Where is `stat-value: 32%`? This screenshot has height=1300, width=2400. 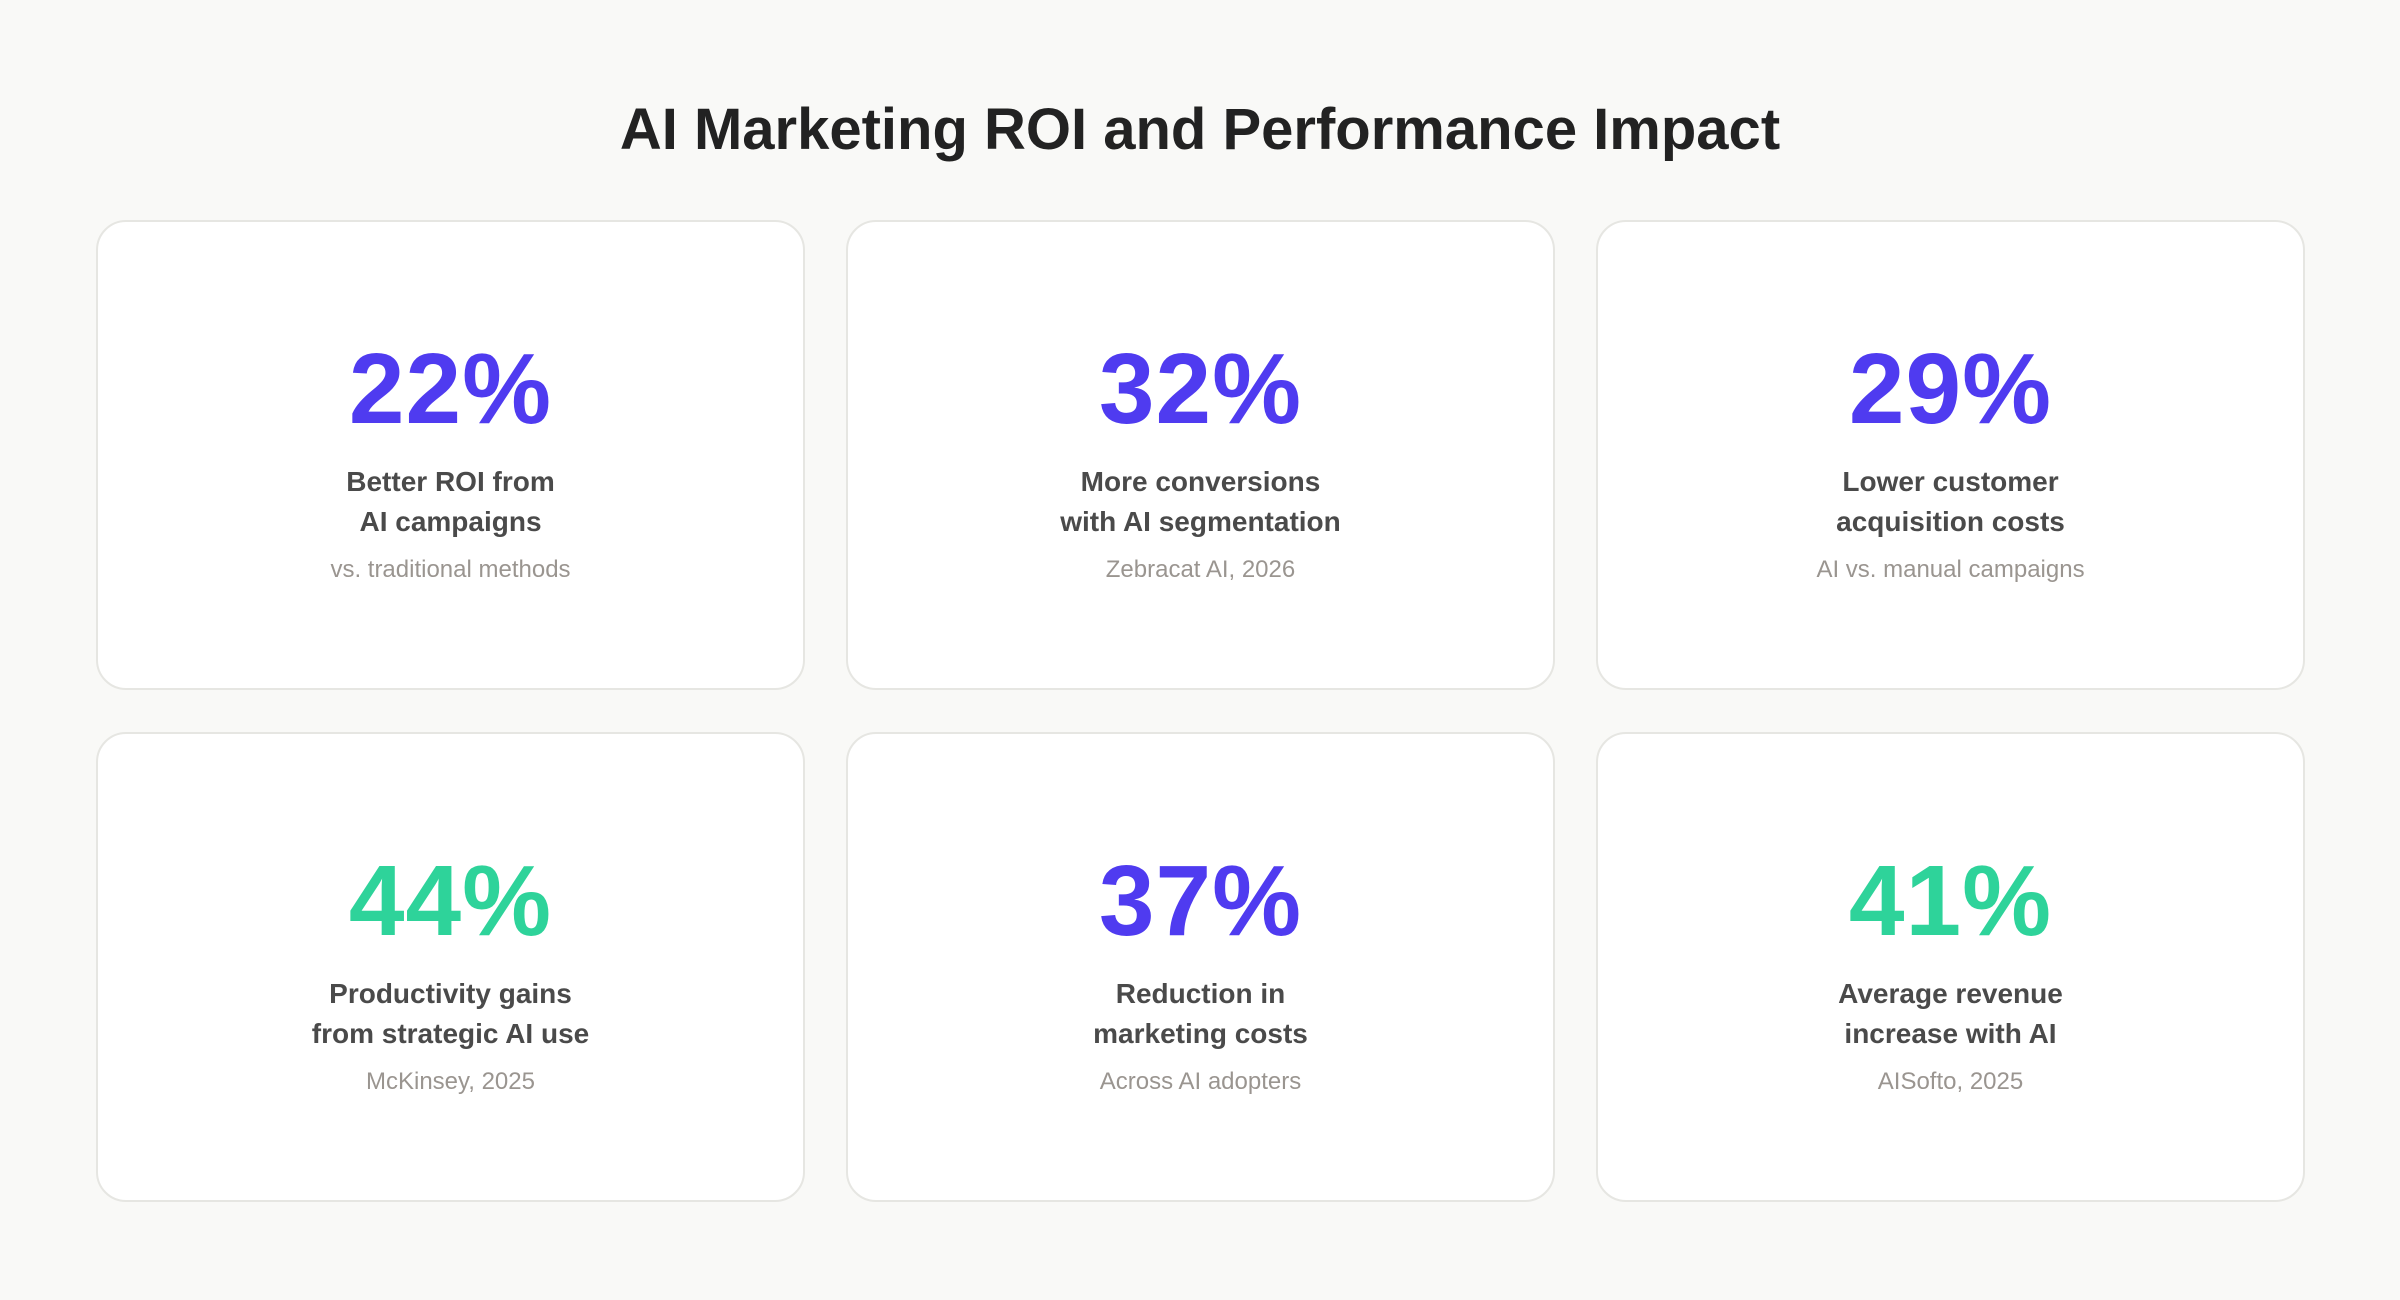 stat-value: 32% is located at coordinates (1200, 389).